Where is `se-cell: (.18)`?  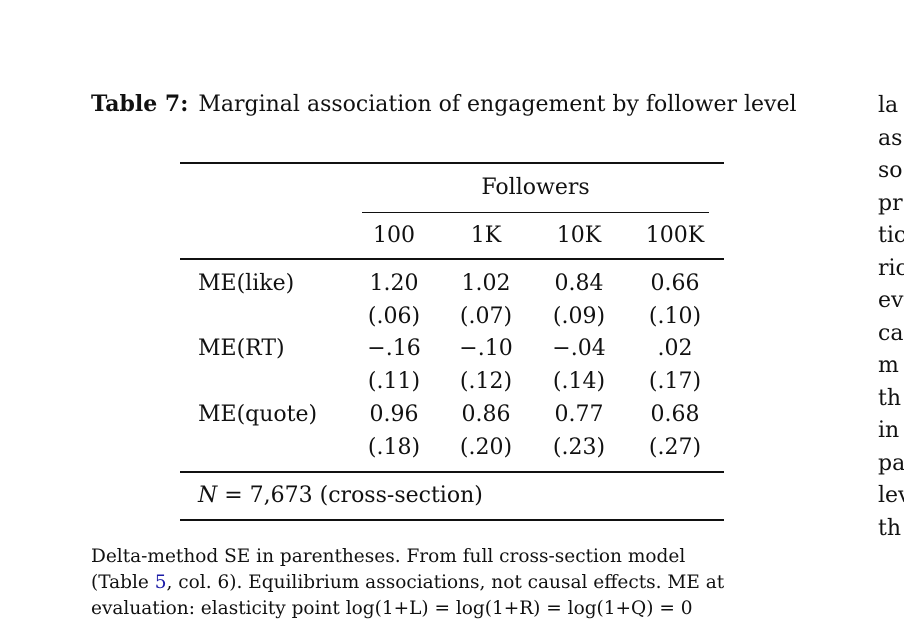 se-cell: (.18) is located at coordinates (394, 447).